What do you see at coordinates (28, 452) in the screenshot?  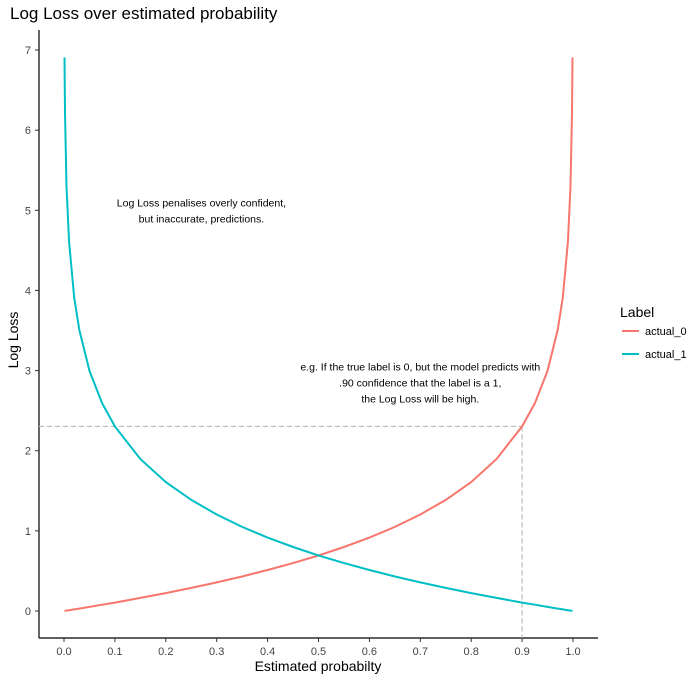 I see `y-tick-label: 2` at bounding box center [28, 452].